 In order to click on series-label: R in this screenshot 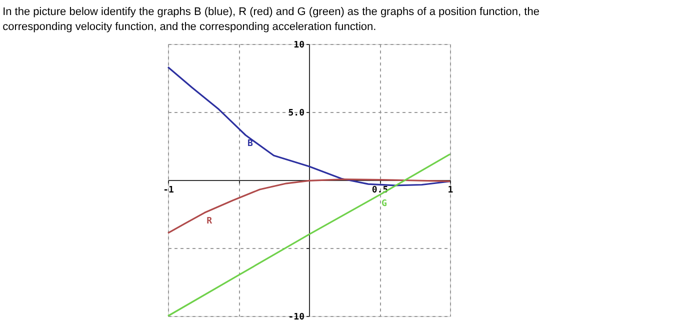, I will do `click(209, 221)`.